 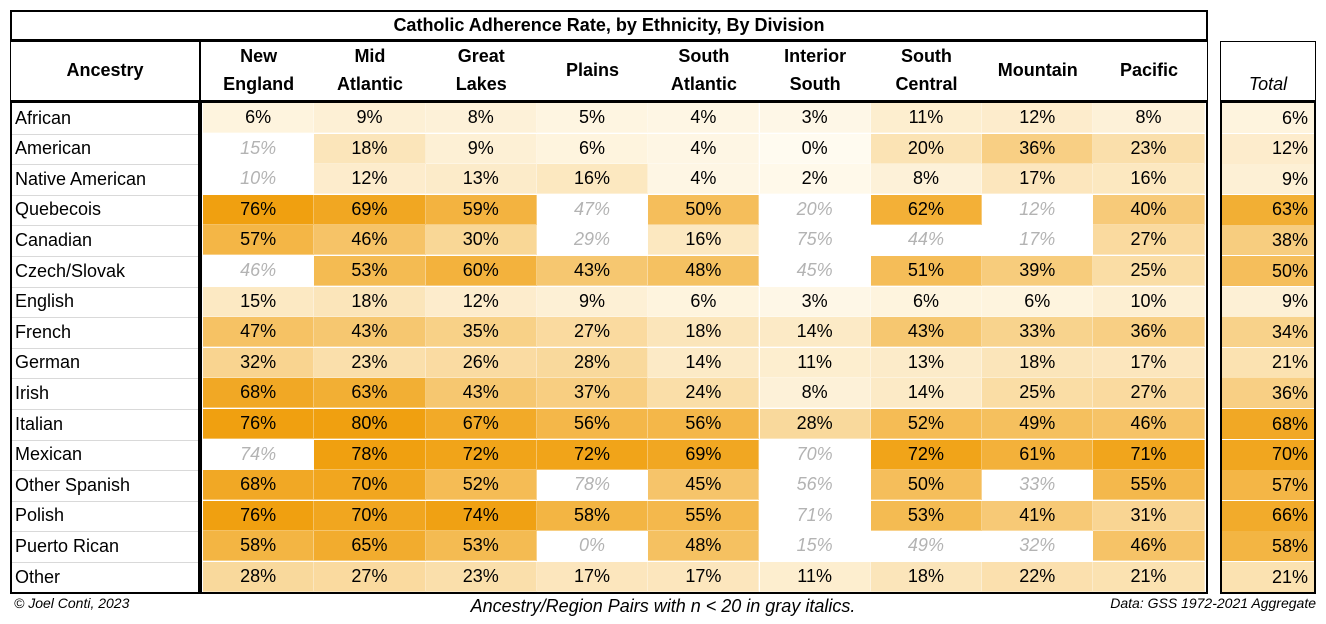 I want to click on row-label: Quebecois, so click(x=58, y=209).